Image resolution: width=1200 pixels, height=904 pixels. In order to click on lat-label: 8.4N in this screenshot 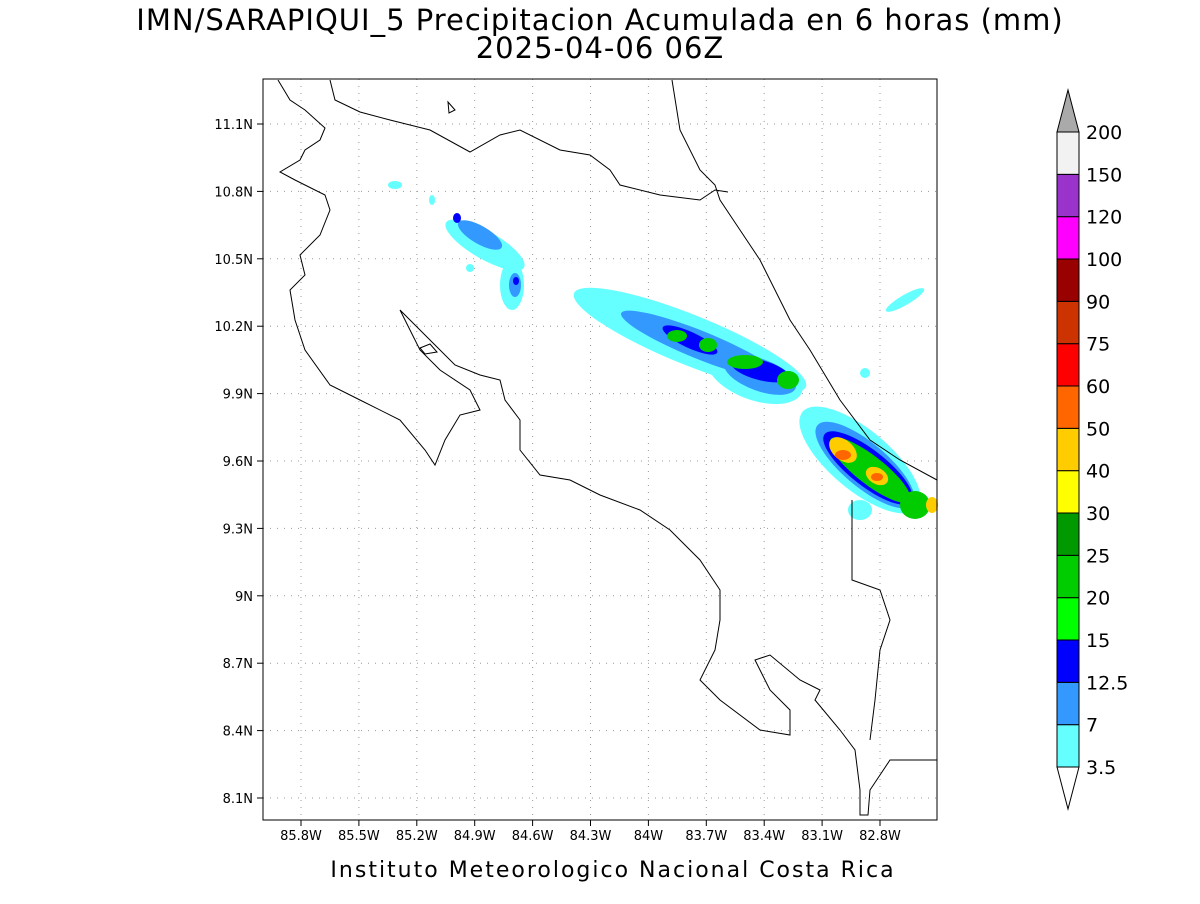, I will do `click(238, 732)`.